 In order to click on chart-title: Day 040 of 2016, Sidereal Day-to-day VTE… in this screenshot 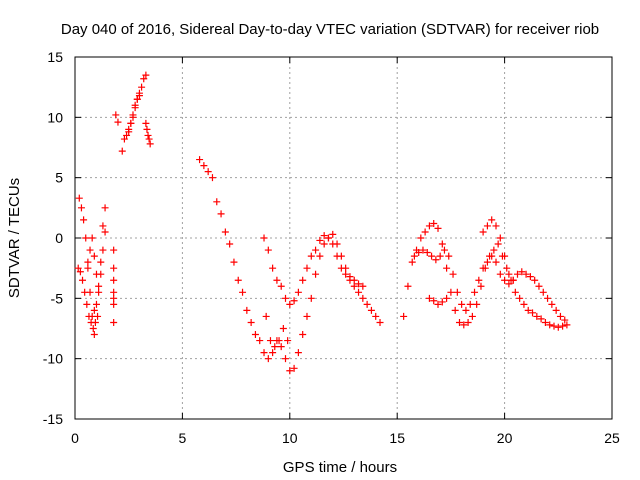, I will do `click(330, 29)`.